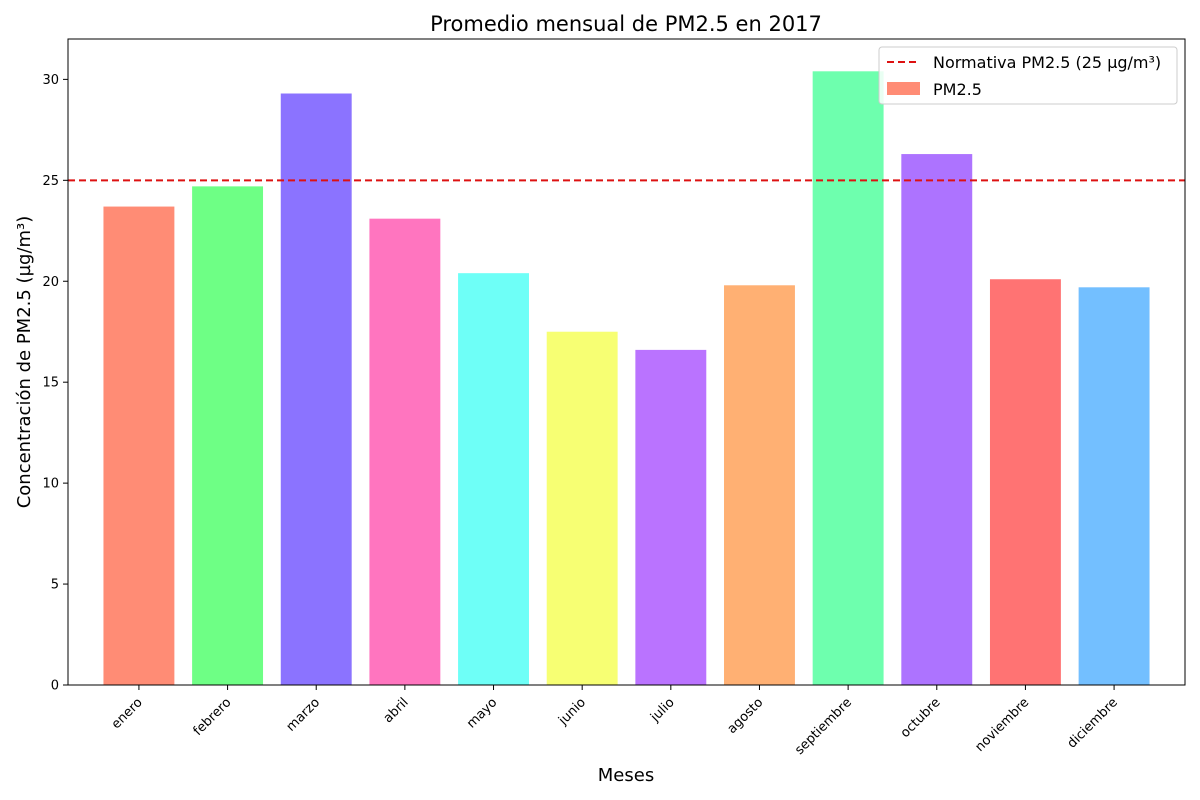 The width and height of the screenshot is (1200, 800). Describe the element at coordinates (50, 484) in the screenshot. I see `y-tick-label: 10` at that location.